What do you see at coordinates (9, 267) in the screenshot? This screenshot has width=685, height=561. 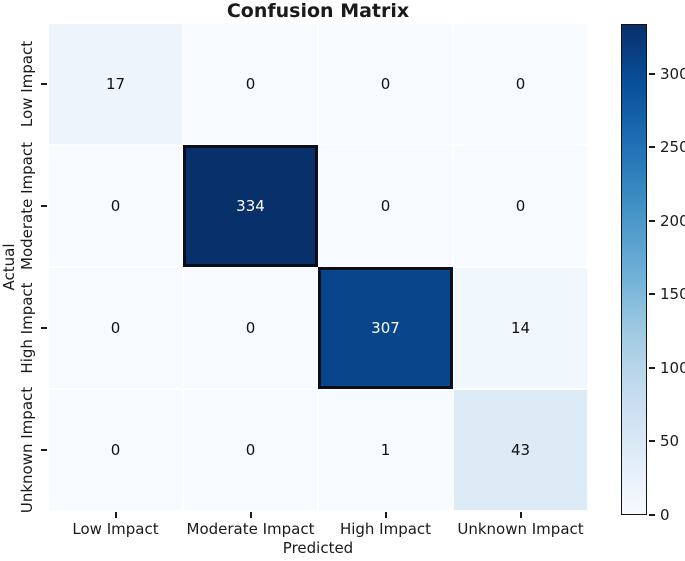 I see `y-axis-label-text: Actual` at bounding box center [9, 267].